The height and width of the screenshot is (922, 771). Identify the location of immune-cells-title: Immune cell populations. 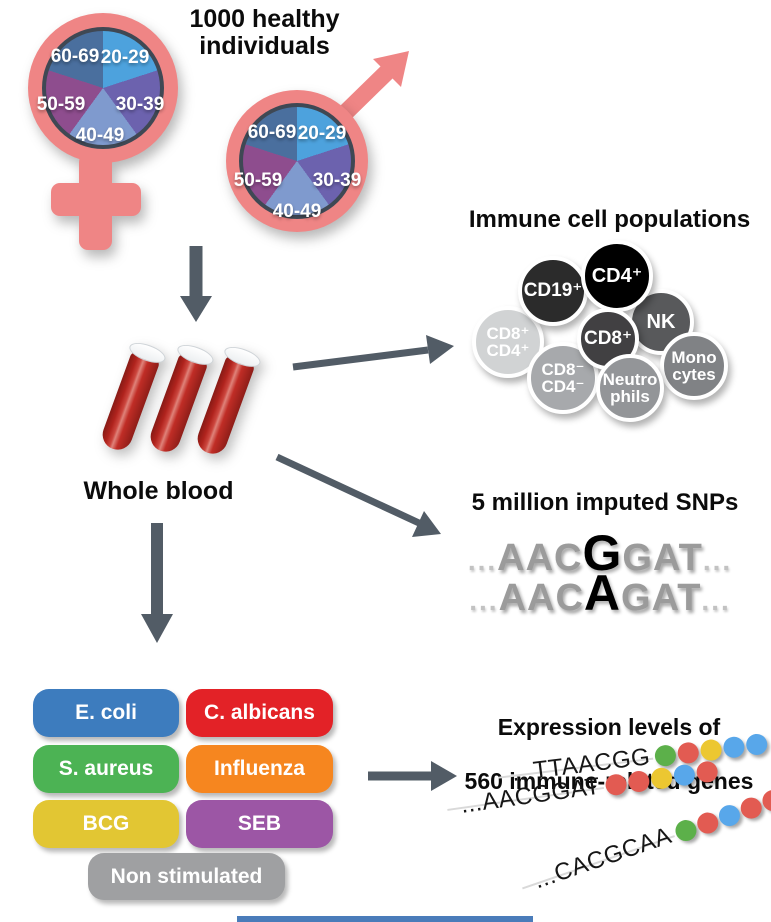
(609, 219).